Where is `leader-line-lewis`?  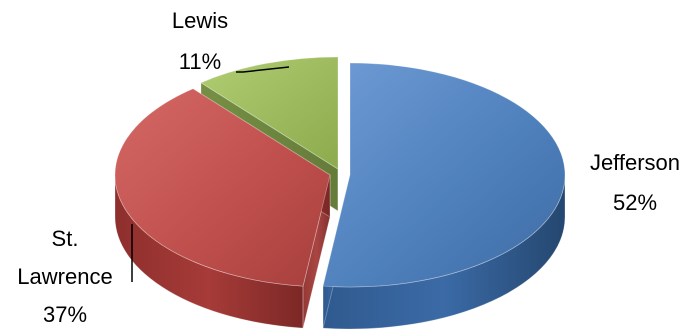 leader-line-lewis is located at coordinates (263, 69).